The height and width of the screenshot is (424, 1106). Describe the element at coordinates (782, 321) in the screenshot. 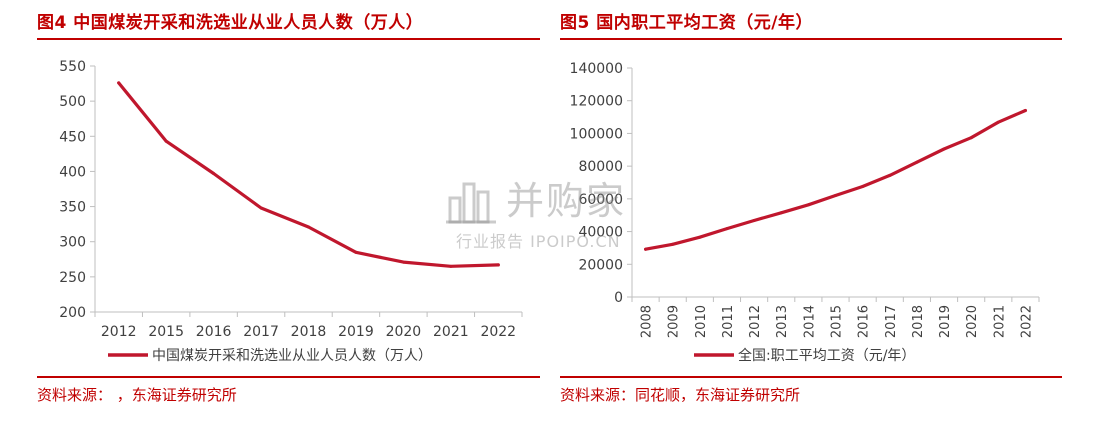

I see `x-tick-label: 2013` at that location.